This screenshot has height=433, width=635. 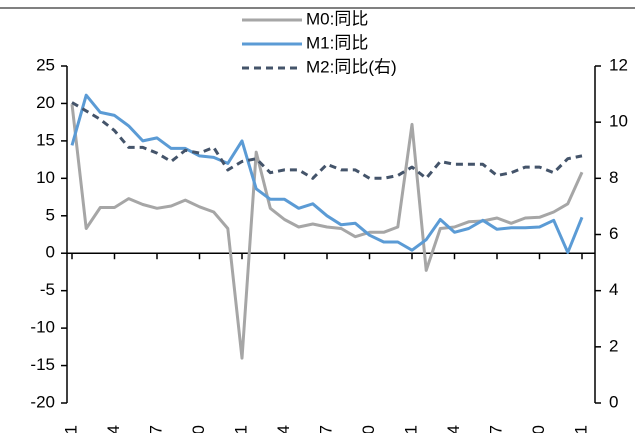 I want to click on y-tick-label: 5, so click(x=50, y=214).